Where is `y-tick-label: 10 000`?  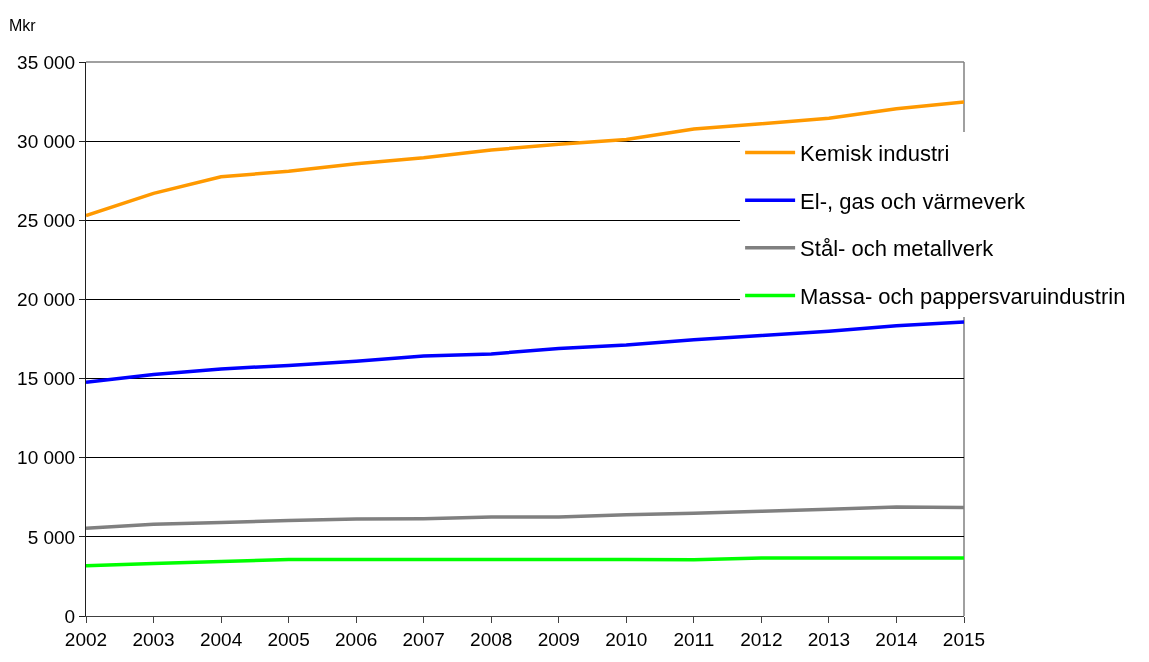
y-tick-label: 10 000 is located at coordinates (46, 458).